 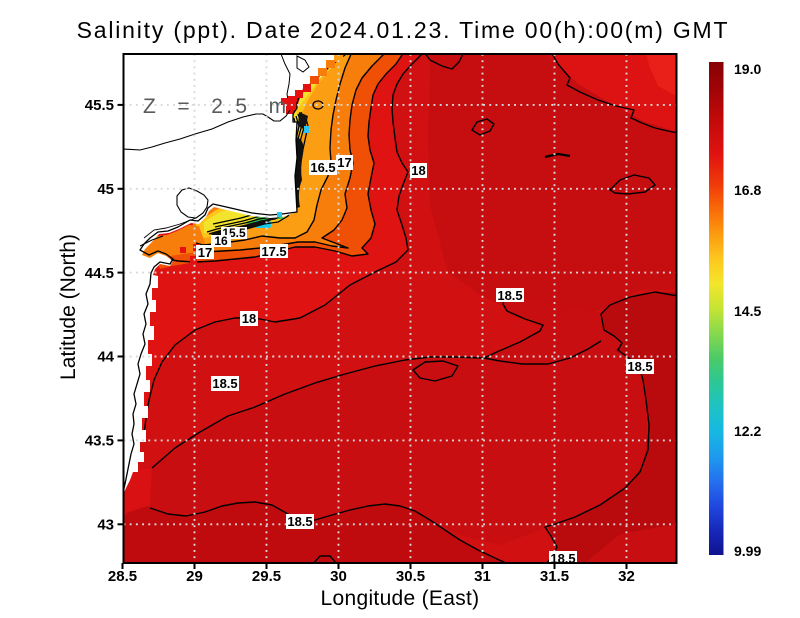 I want to click on svg-text: 12.2, so click(x=747, y=431).